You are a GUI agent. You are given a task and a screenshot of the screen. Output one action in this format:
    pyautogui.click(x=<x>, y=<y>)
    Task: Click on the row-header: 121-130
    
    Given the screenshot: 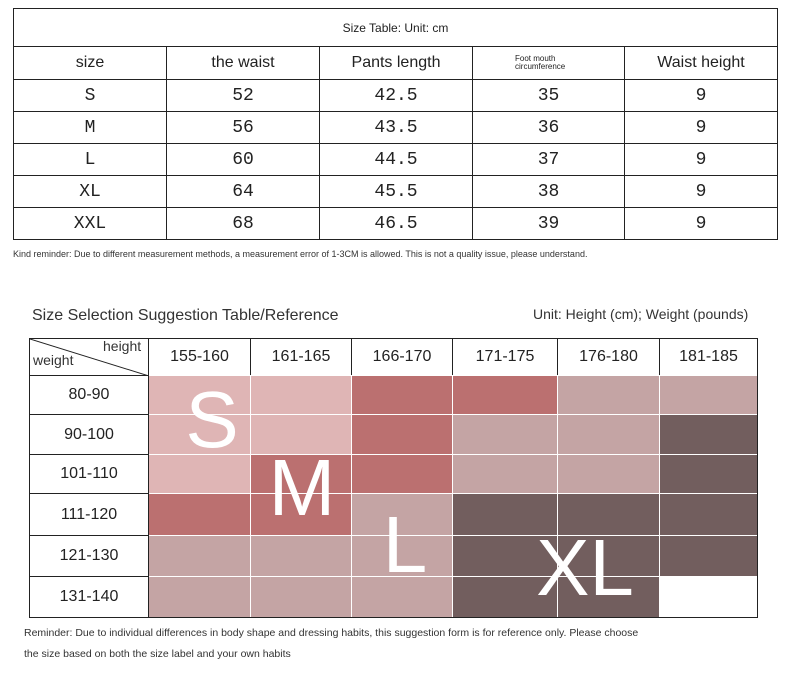 What is the action you would take?
    pyautogui.click(x=89, y=556)
    